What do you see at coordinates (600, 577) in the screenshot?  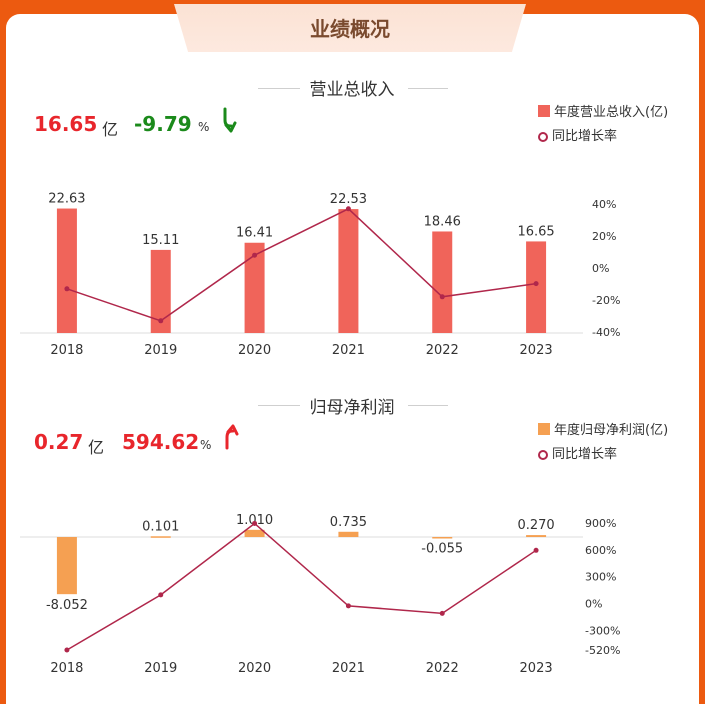 I see `y2-tick-label: 300%` at bounding box center [600, 577].